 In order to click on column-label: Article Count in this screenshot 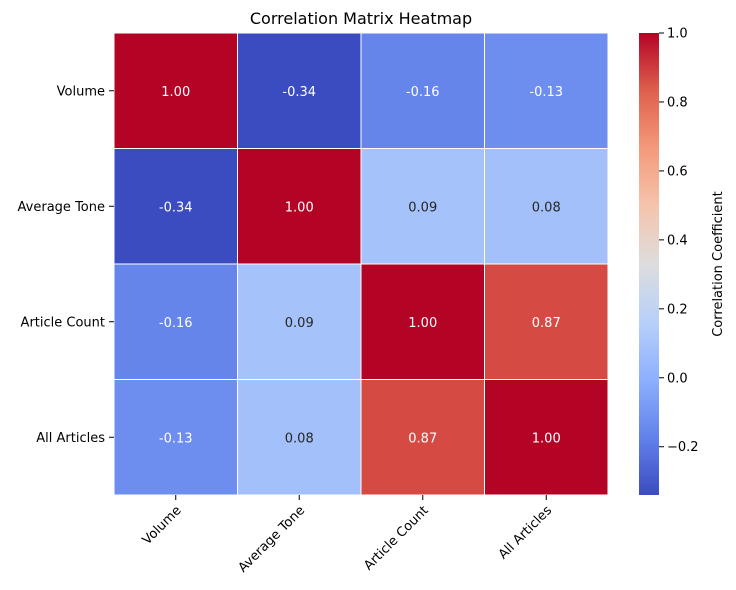, I will do `click(396, 538)`.